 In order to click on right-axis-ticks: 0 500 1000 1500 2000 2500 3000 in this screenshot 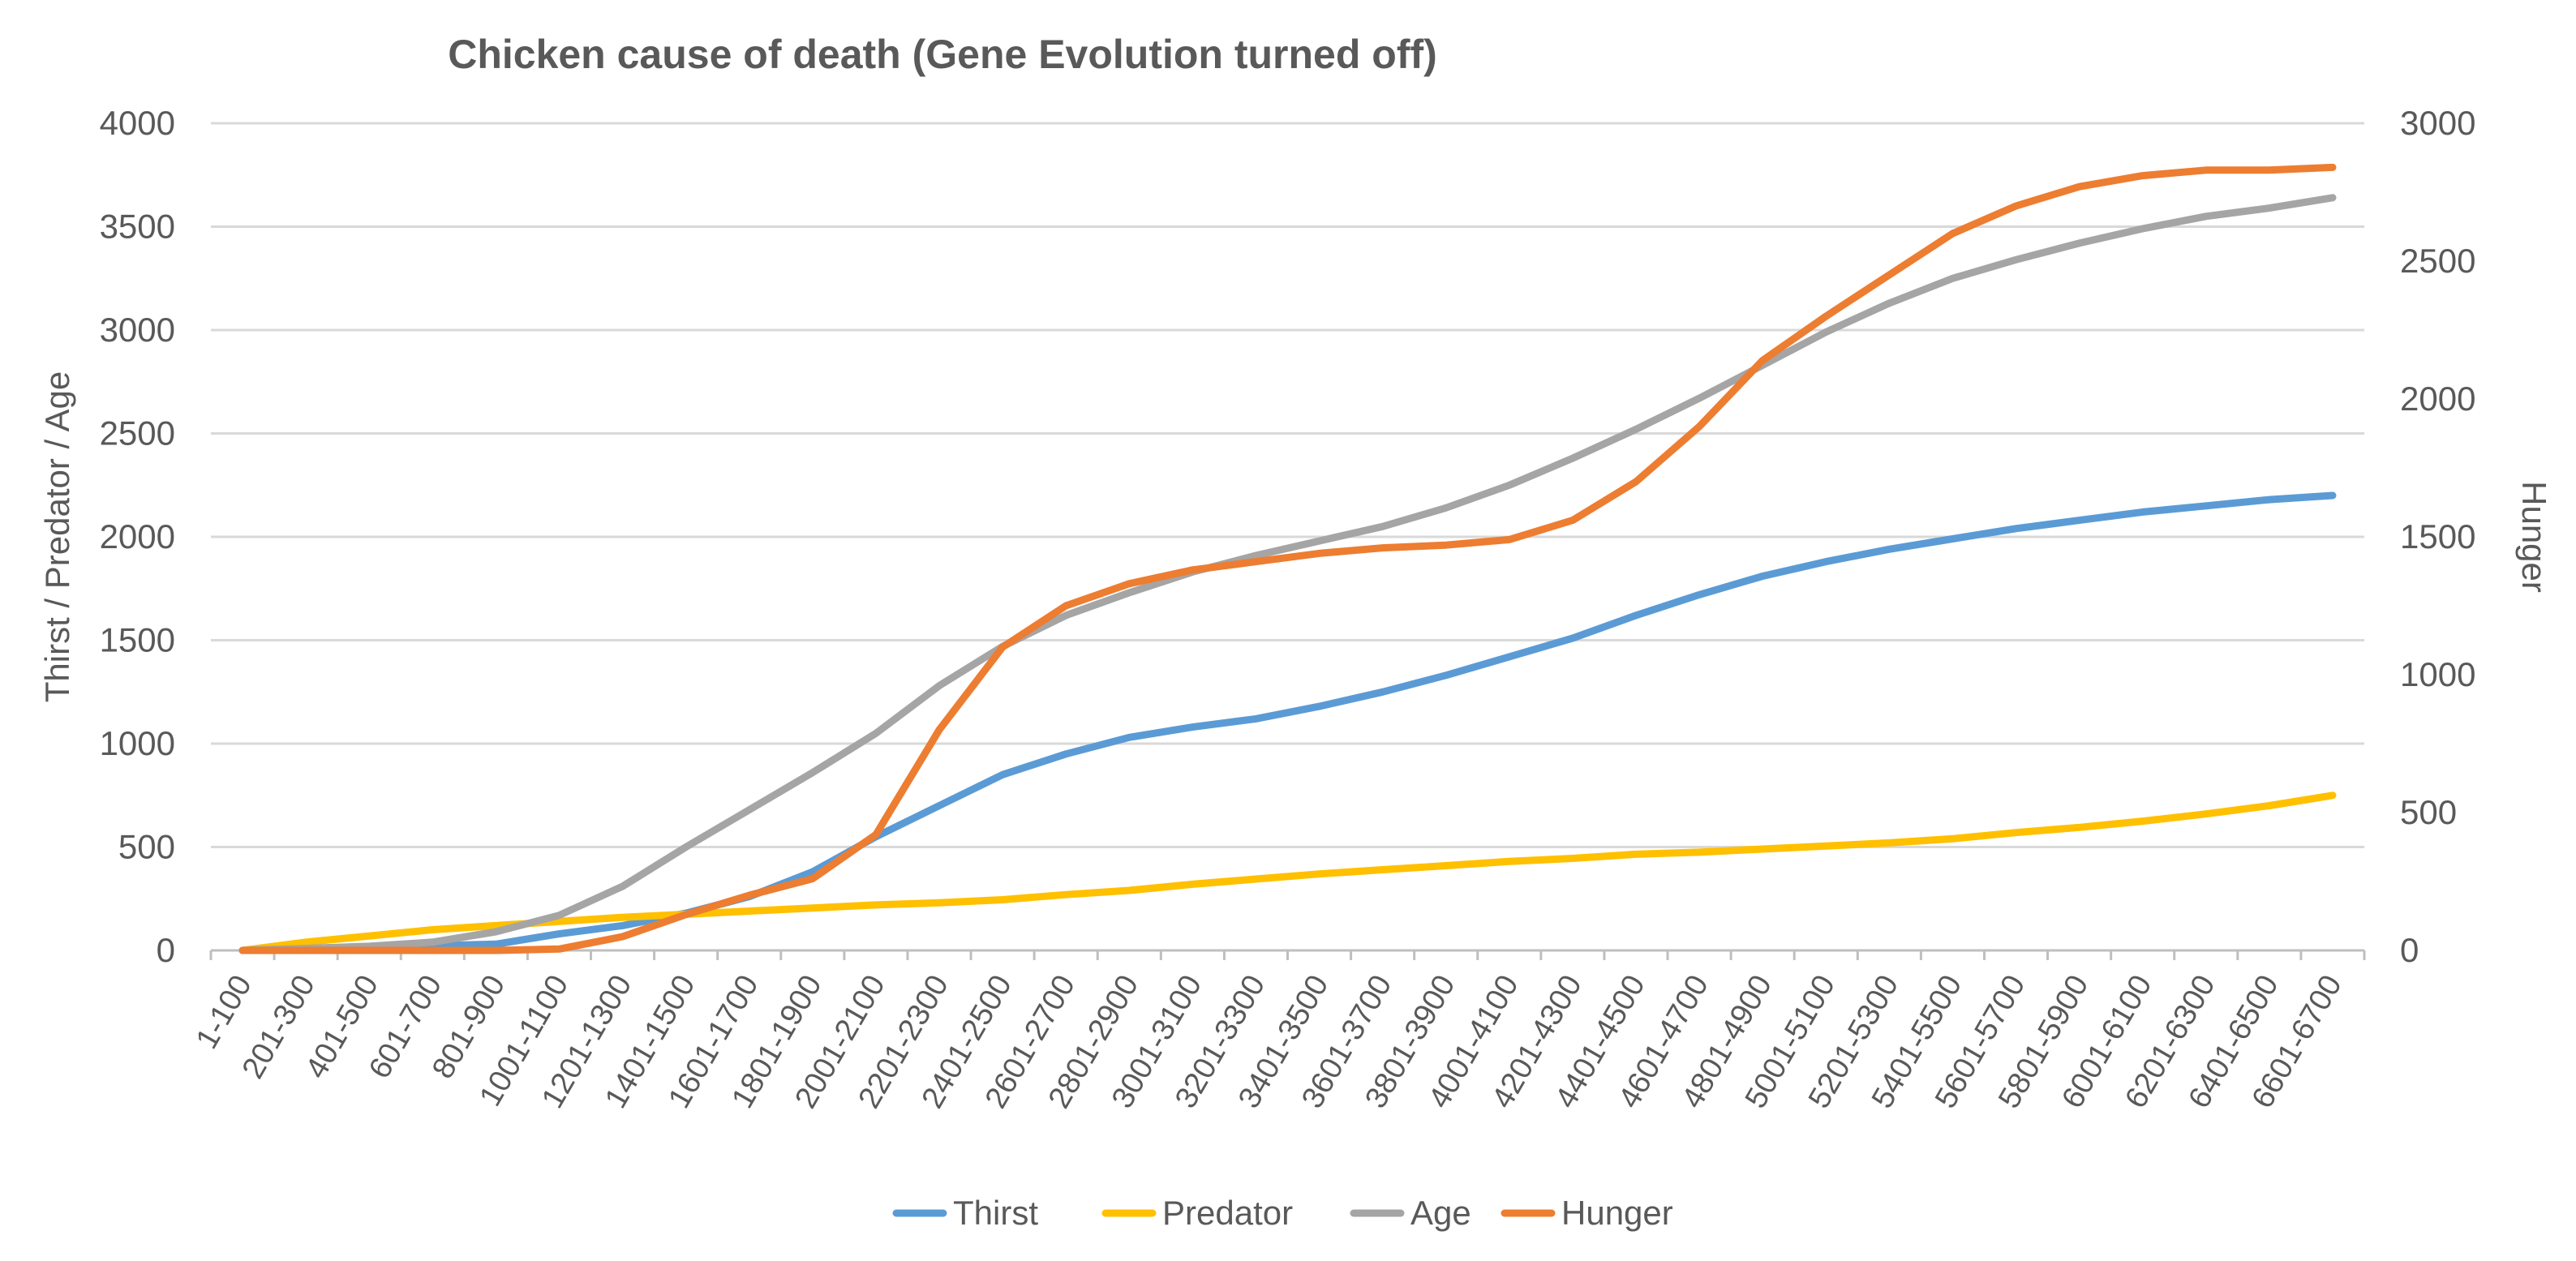, I will do `click(2437, 536)`.